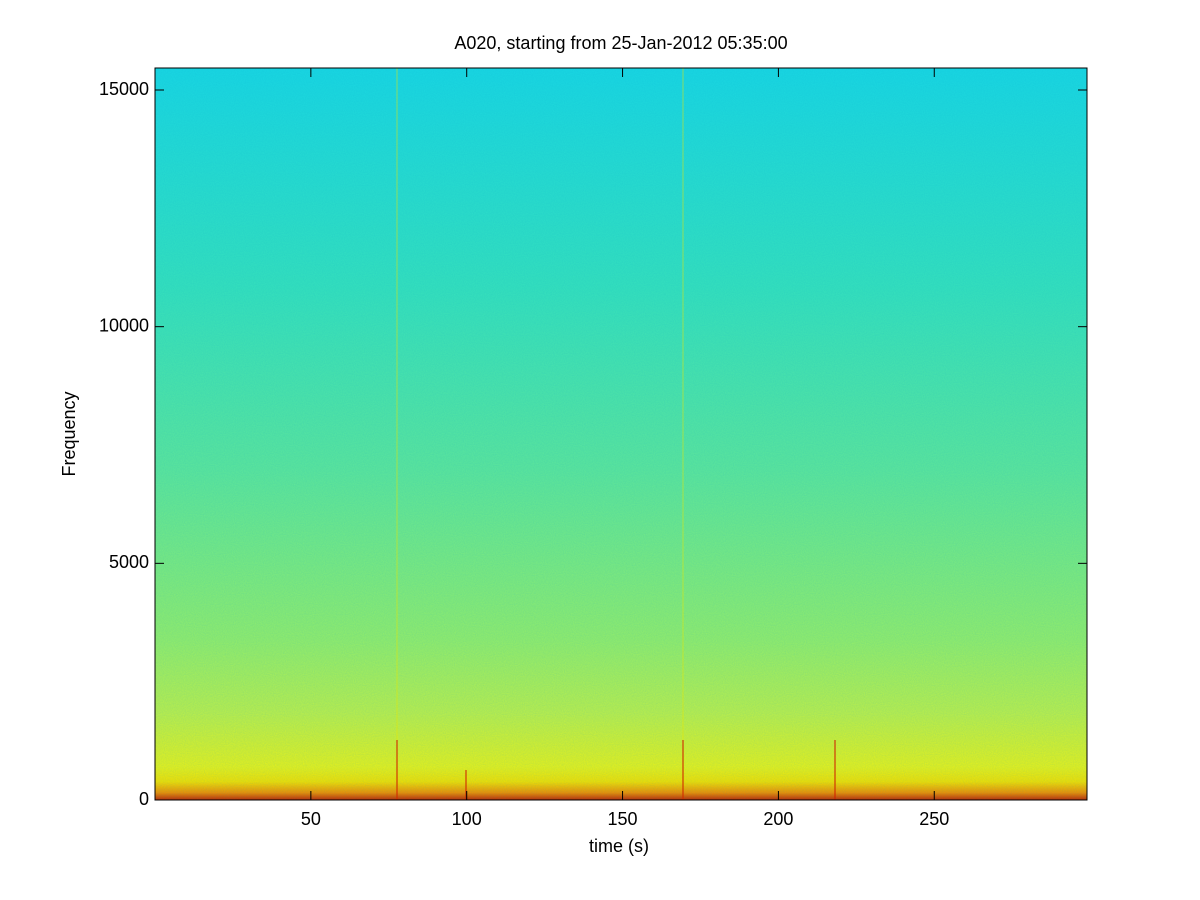 This screenshot has height=900, width=1200. Describe the element at coordinates (124, 89) in the screenshot. I see `y-tick-label: 15000` at that location.